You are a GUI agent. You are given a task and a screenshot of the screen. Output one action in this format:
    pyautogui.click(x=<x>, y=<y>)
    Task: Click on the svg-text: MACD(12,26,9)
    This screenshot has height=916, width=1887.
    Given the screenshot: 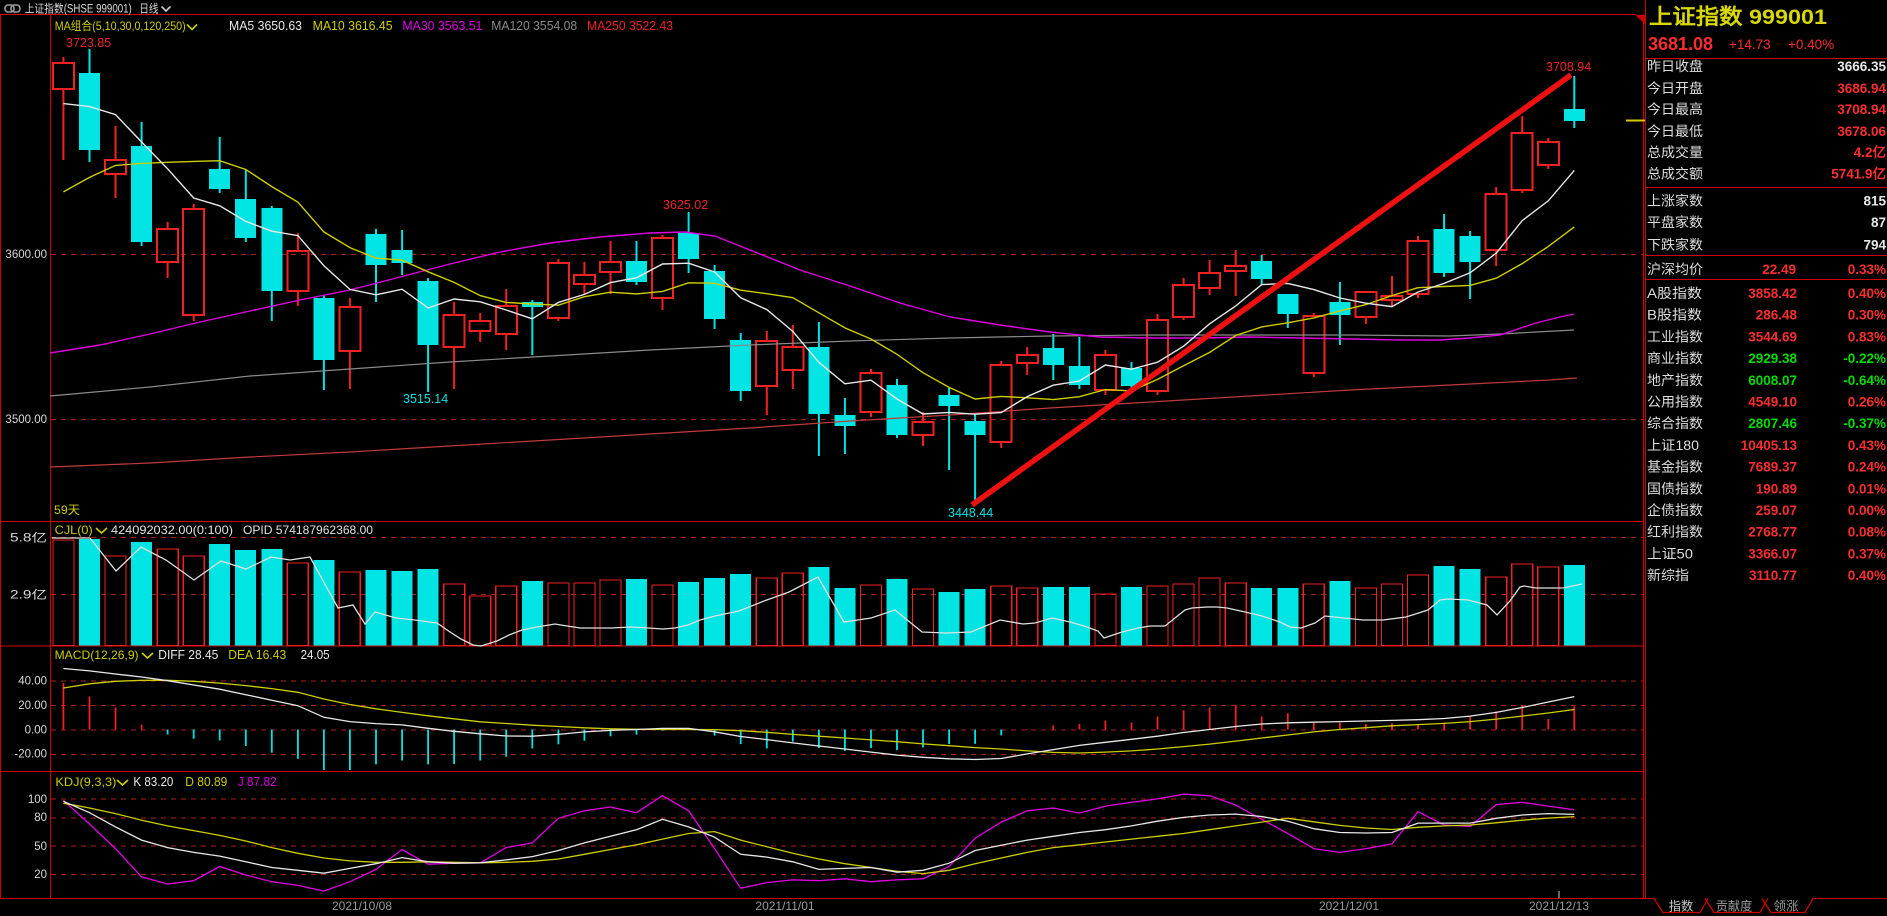 What is the action you would take?
    pyautogui.click(x=97, y=655)
    